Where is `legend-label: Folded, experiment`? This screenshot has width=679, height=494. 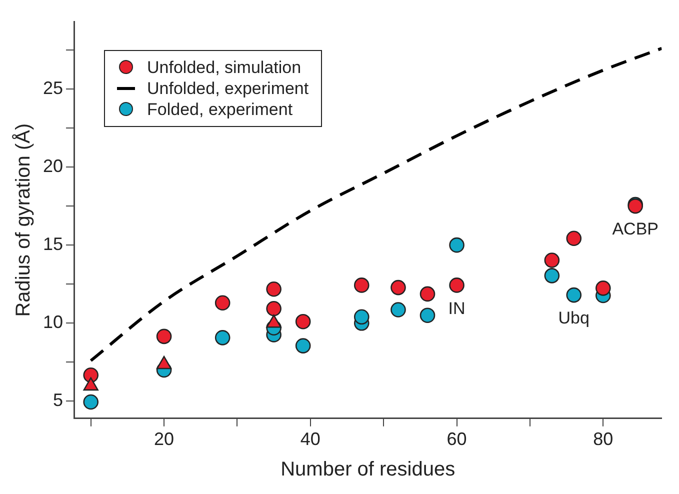
legend-label: Folded, experiment is located at coordinates (220, 109).